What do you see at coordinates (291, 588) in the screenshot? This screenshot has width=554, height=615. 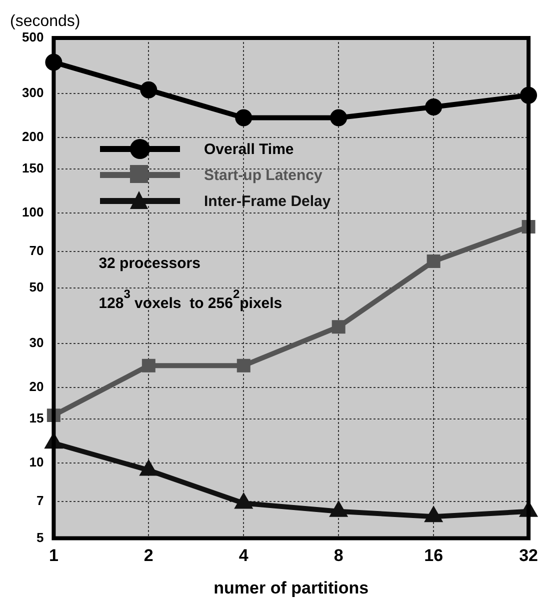 I see `x-axis-title: numer of partitions` at bounding box center [291, 588].